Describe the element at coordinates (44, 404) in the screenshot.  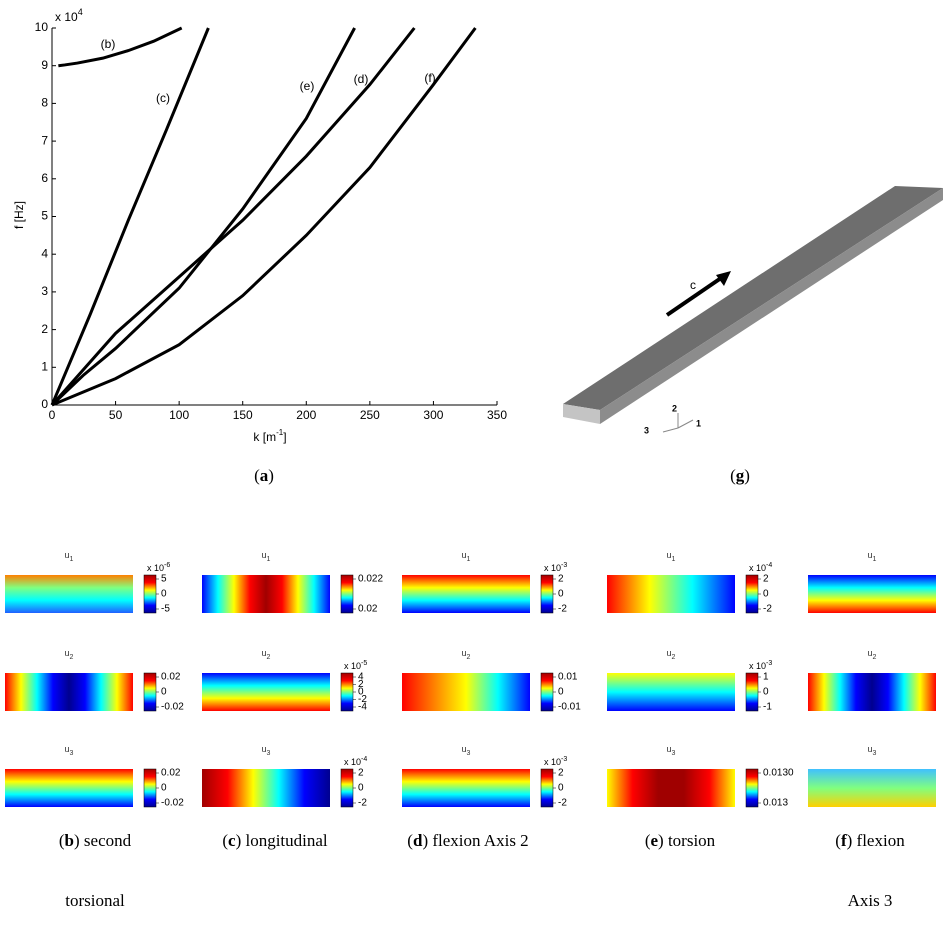
I see `y-tick-label: 0` at that location.